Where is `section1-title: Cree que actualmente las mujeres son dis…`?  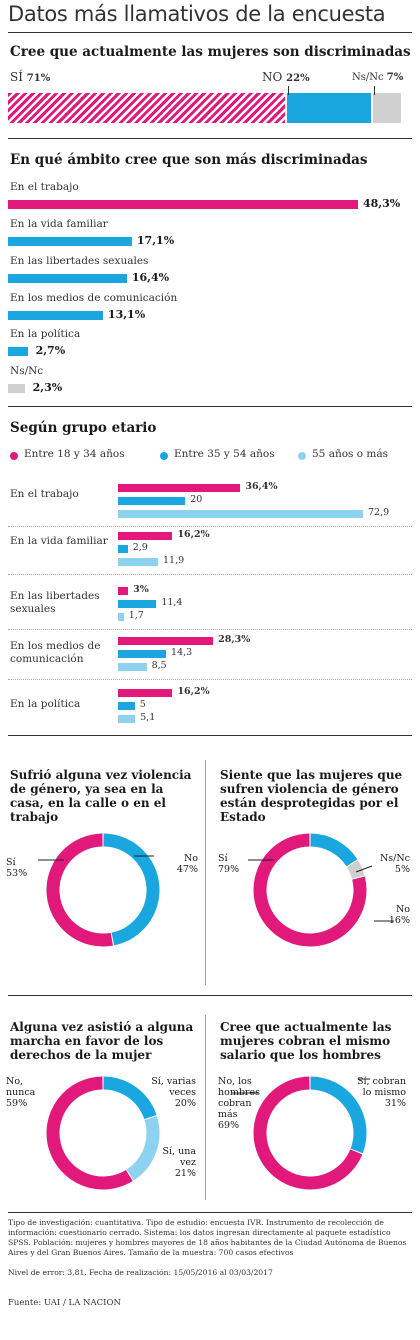
section1-title: Cree que actualmente las mujeres son dis… is located at coordinates (210, 52).